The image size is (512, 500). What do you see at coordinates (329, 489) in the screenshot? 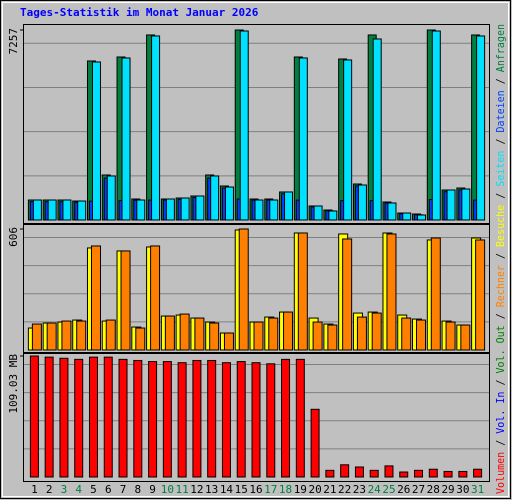
I see `x-tick-label: 21` at bounding box center [329, 489].